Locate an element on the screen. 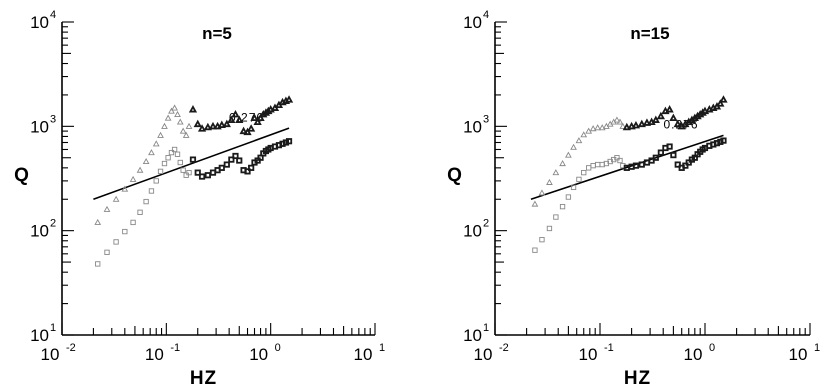  y-tick-label-exponent: 1 is located at coordinates (486, 328).